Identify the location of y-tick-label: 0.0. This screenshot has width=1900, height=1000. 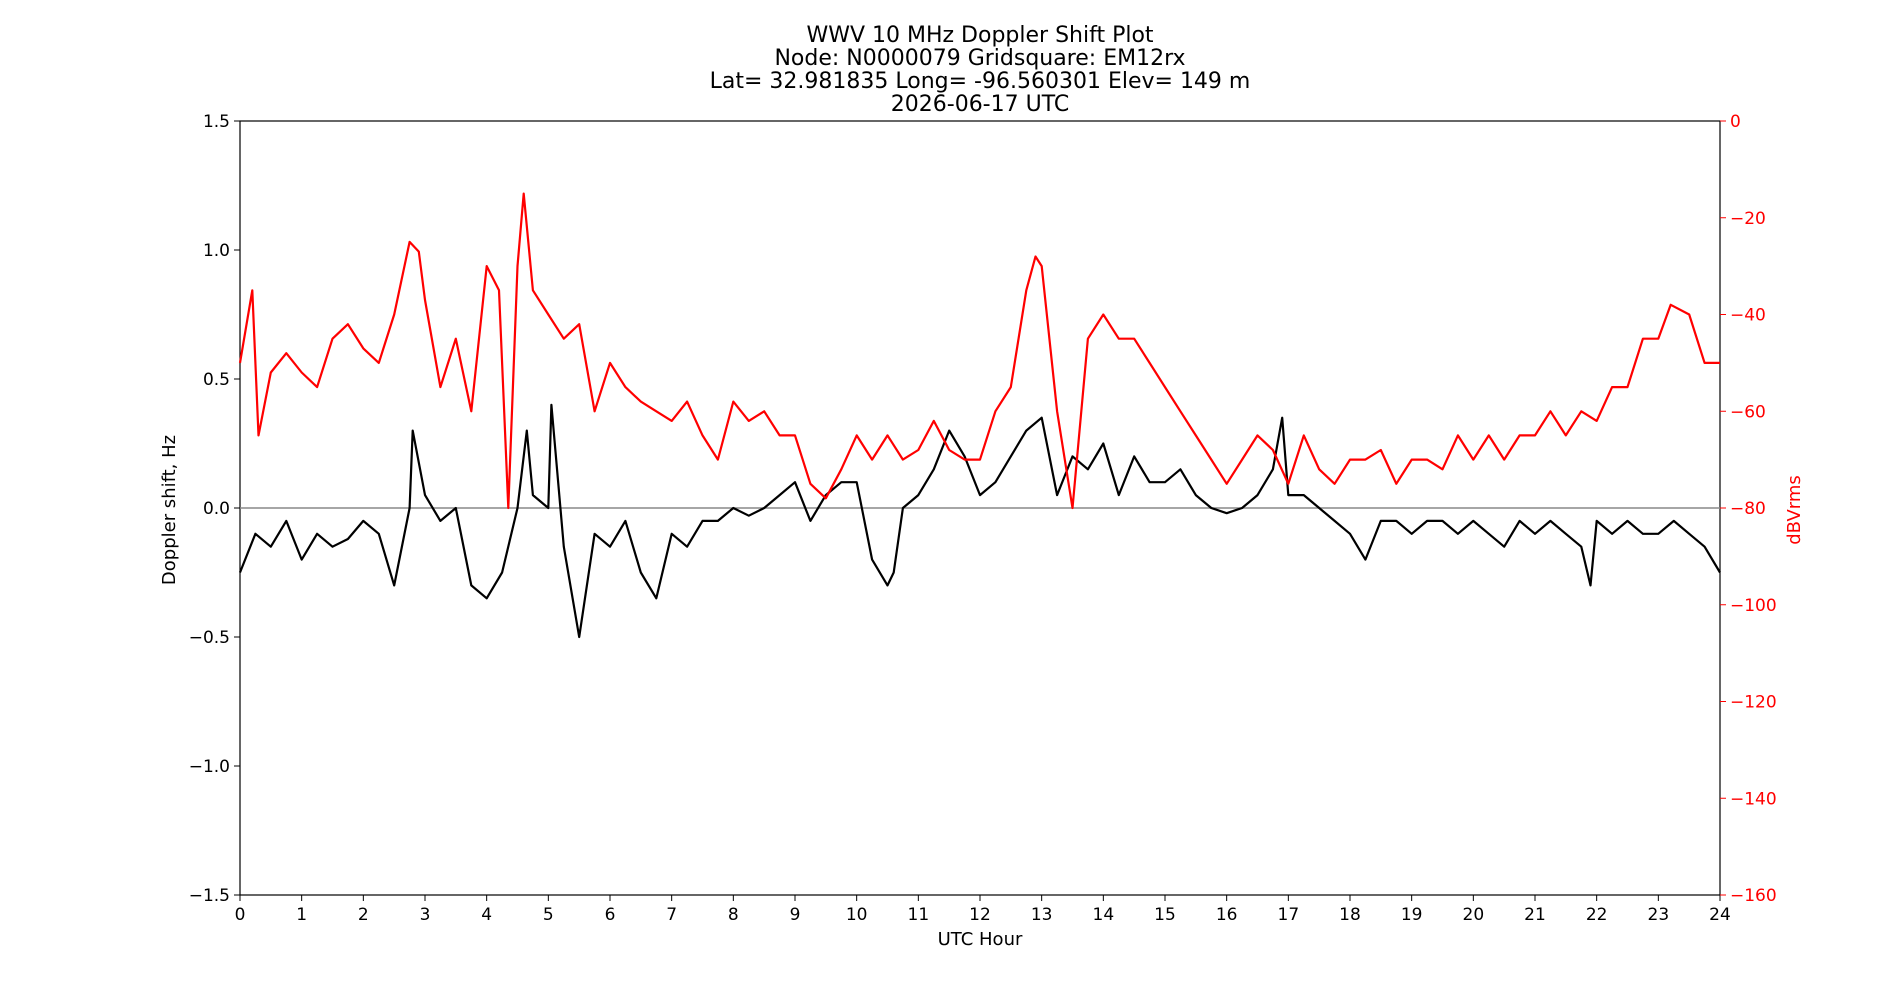
(216, 509).